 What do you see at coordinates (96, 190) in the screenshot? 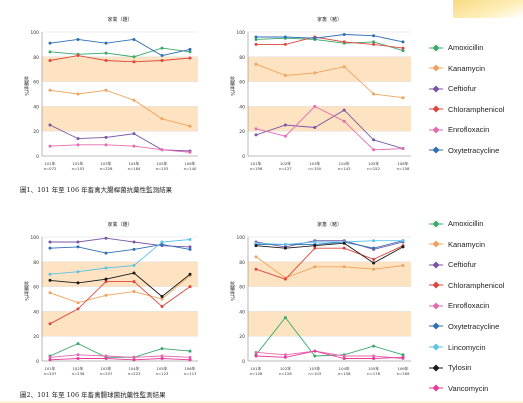
I see `figure1-caption: 圖1、101 年至 106 年畜禽大腸桿菌抗藥性監測結果` at bounding box center [96, 190].